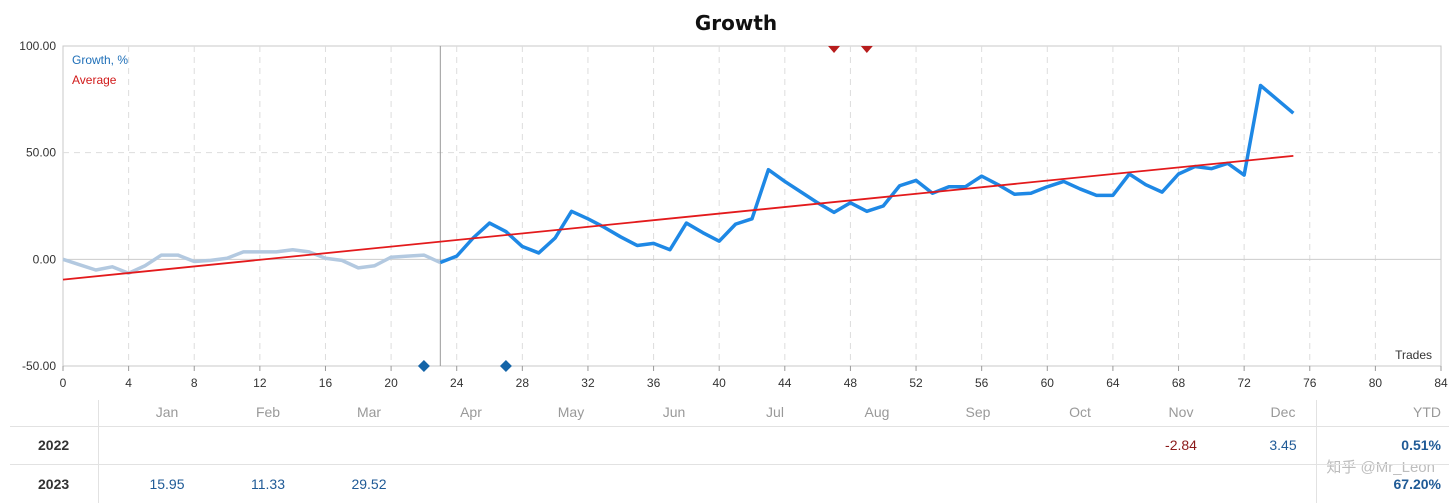 The image size is (1449, 503). What do you see at coordinates (654, 383) in the screenshot?
I see `x-tick-label: 36` at bounding box center [654, 383].